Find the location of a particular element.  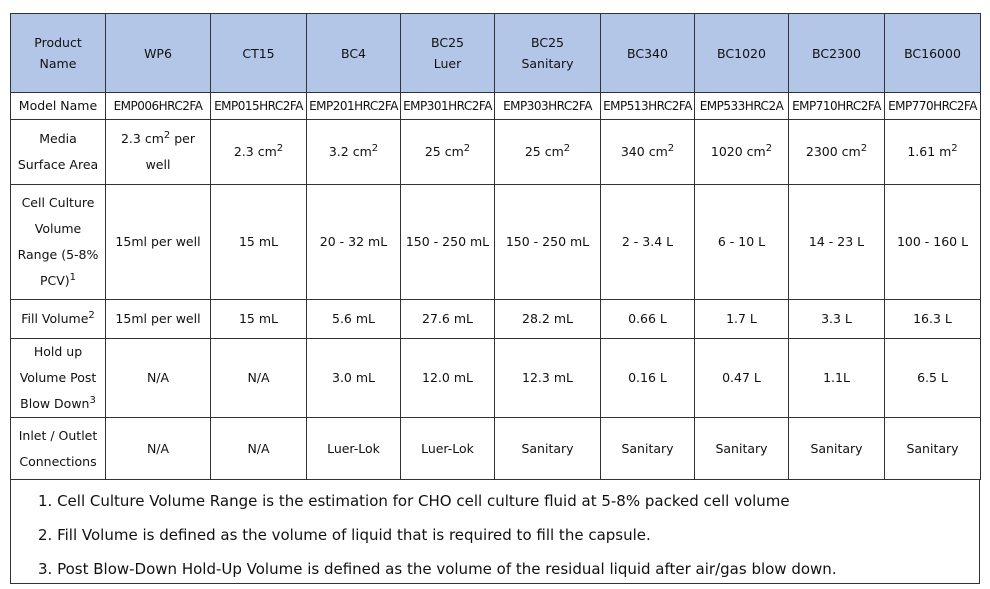

cell-text: 20 - 32 mL is located at coordinates (353, 241).